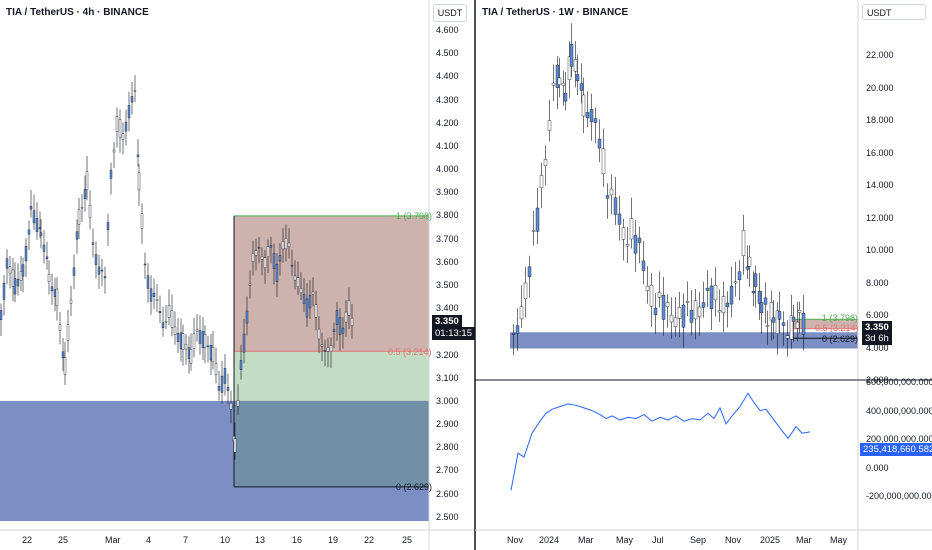 The image size is (932, 550). What do you see at coordinates (877, 347) in the screenshot?
I see `right-price-tick: 4.000` at bounding box center [877, 347].